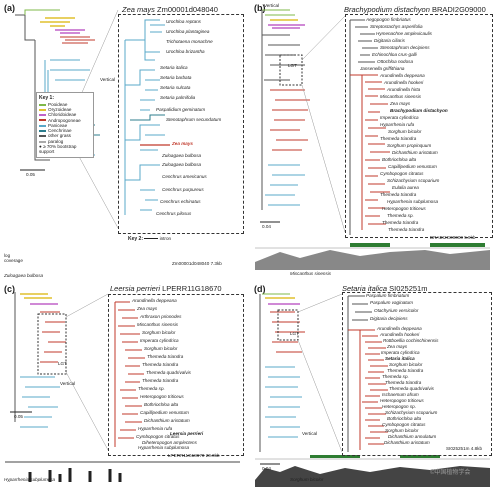  What do you see at coordinates (184, 176) in the screenshot?
I see `leaf-label: Cenchrus americanus` at bounding box center [184, 176].